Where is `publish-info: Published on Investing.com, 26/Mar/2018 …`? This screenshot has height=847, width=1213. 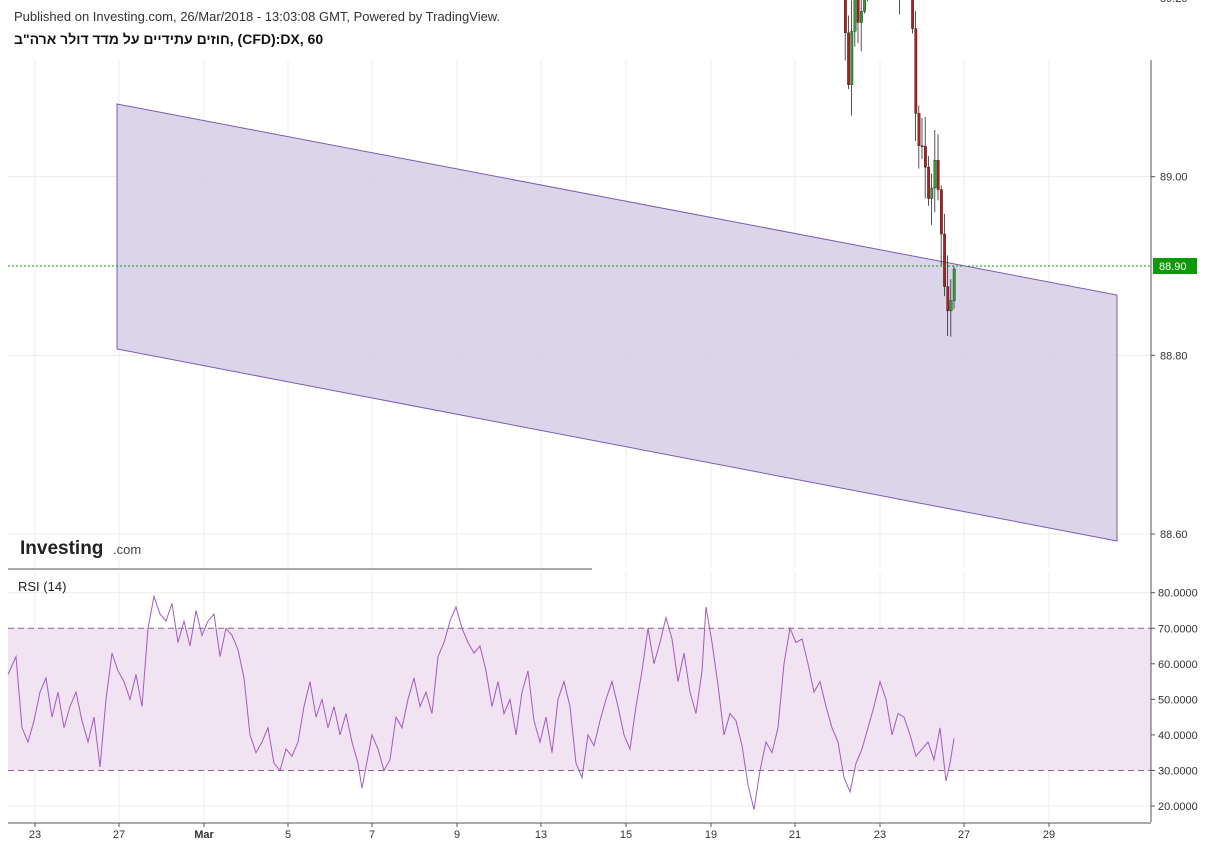 publish-info: Published on Investing.com, 26/Mar/2018 … is located at coordinates (257, 16).